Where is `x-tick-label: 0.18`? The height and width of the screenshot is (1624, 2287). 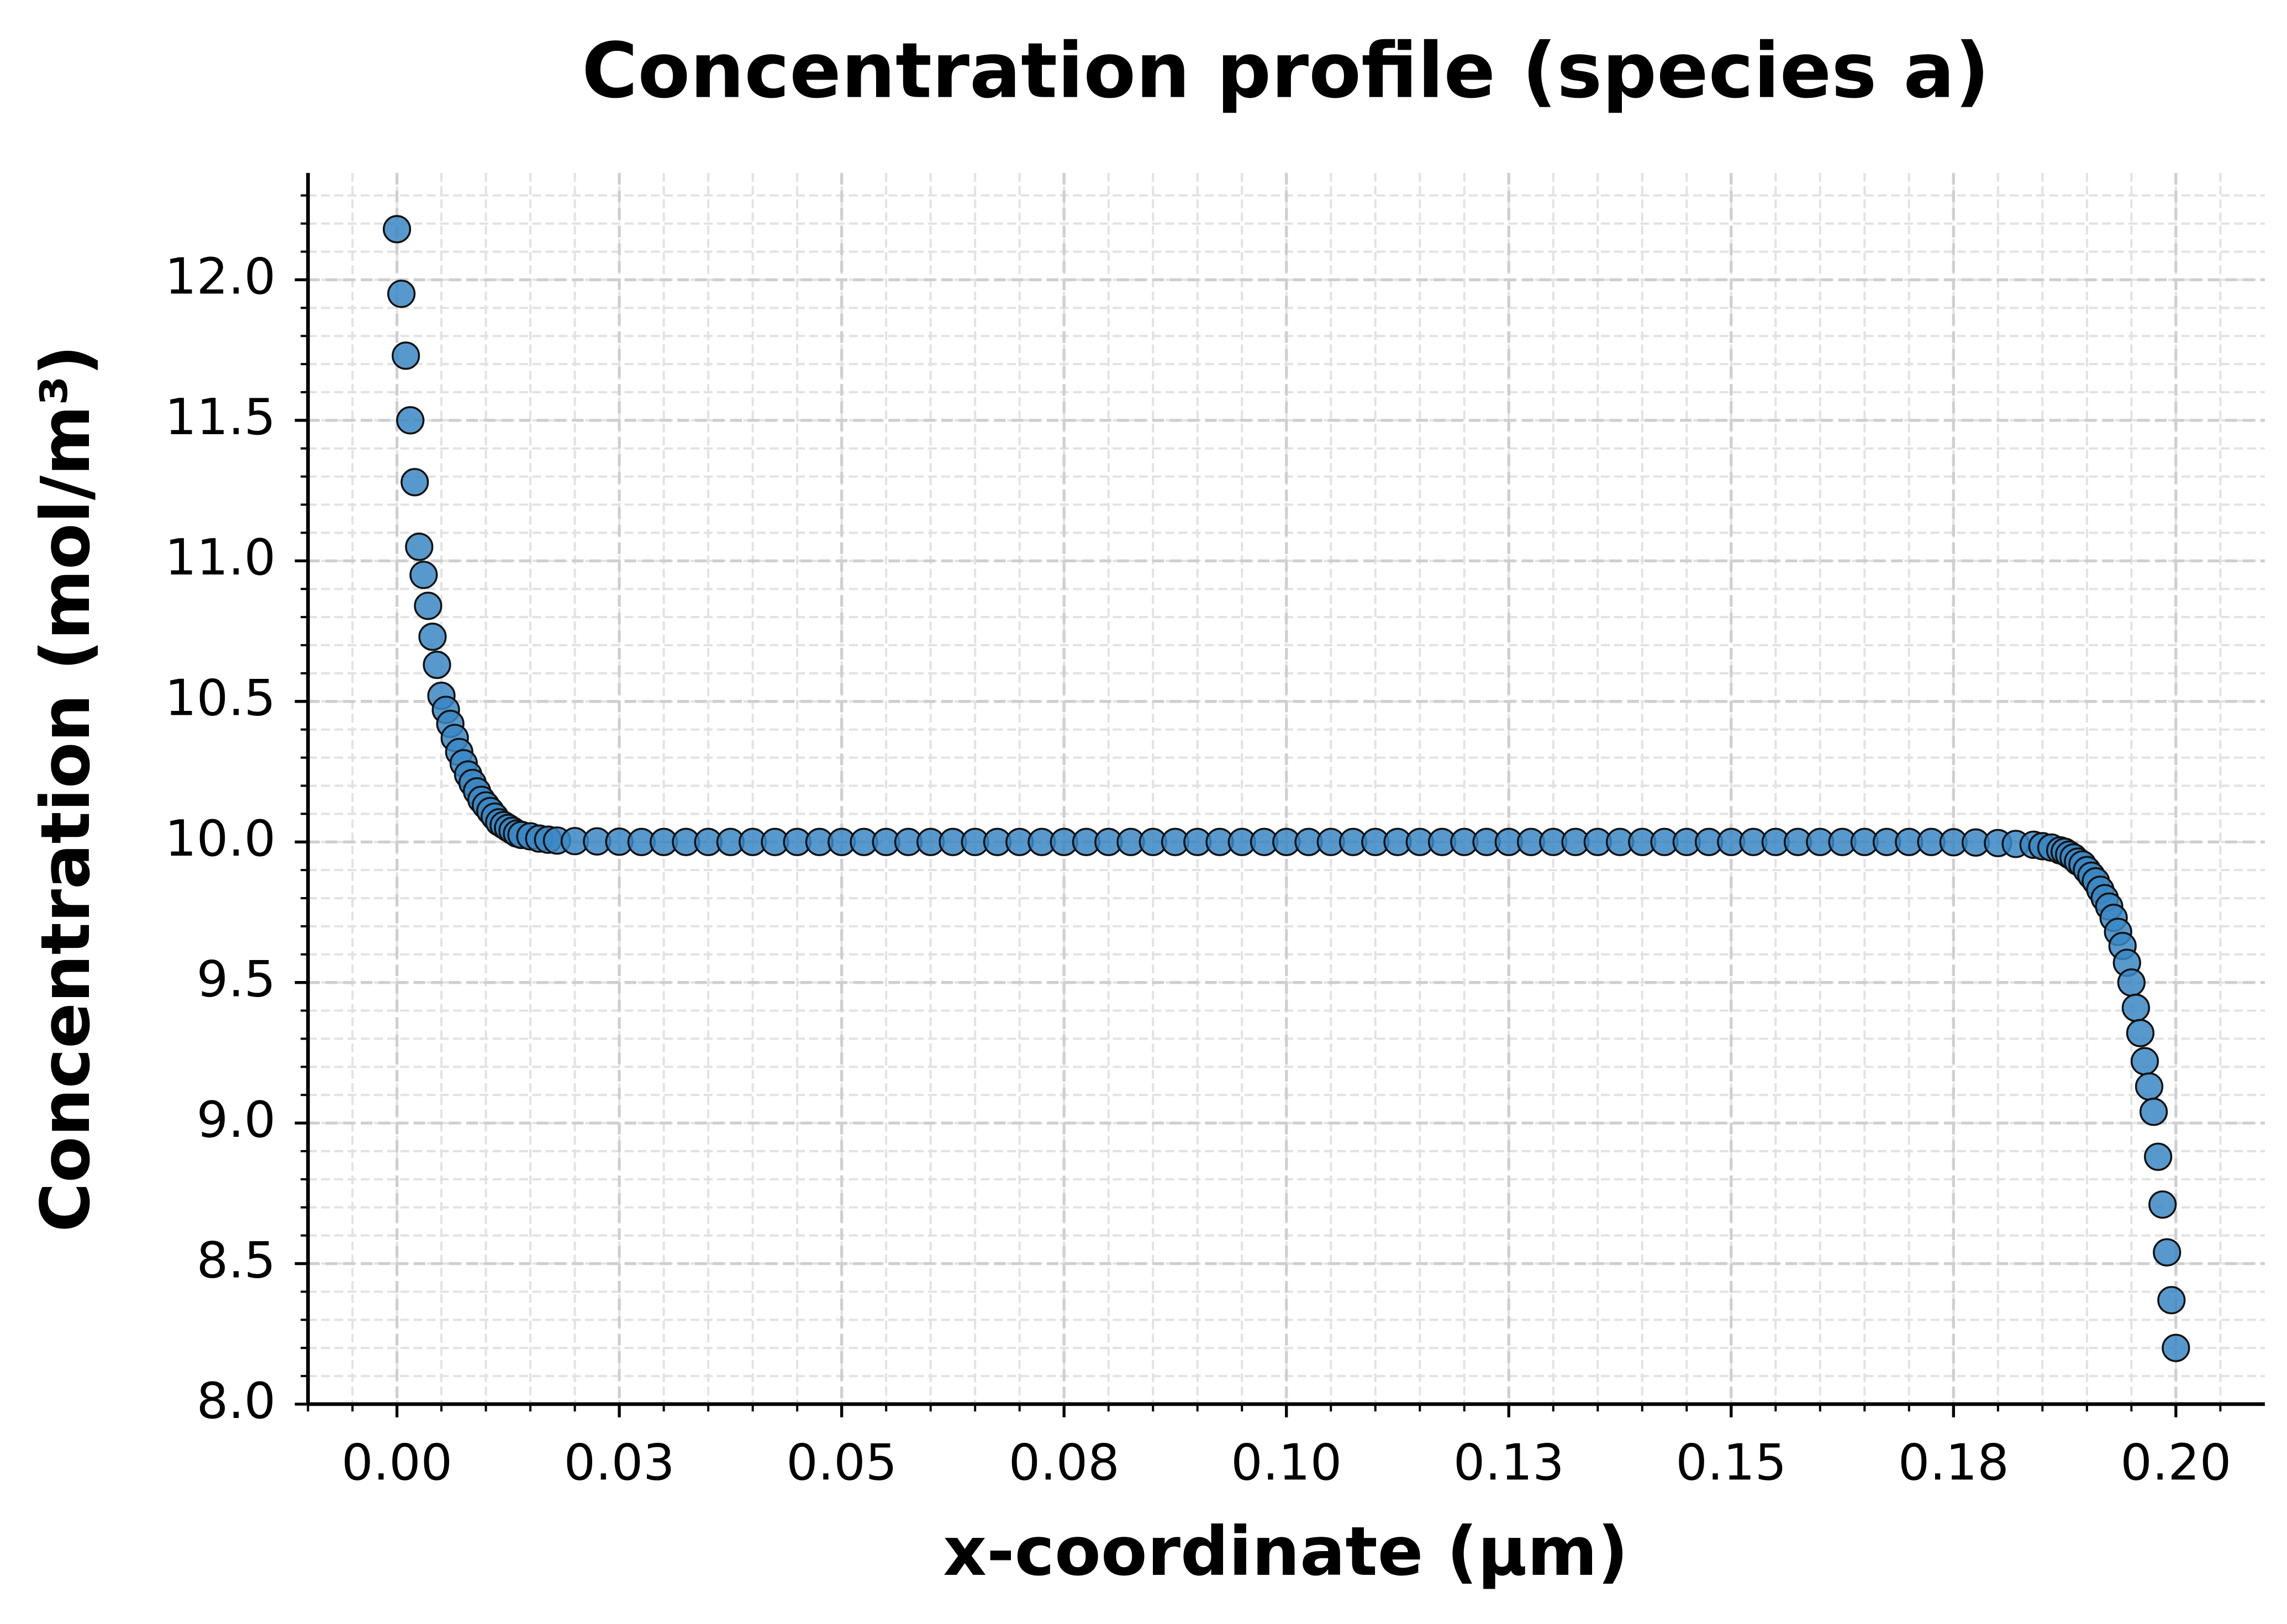 x-tick-label: 0.18 is located at coordinates (1954, 1462).